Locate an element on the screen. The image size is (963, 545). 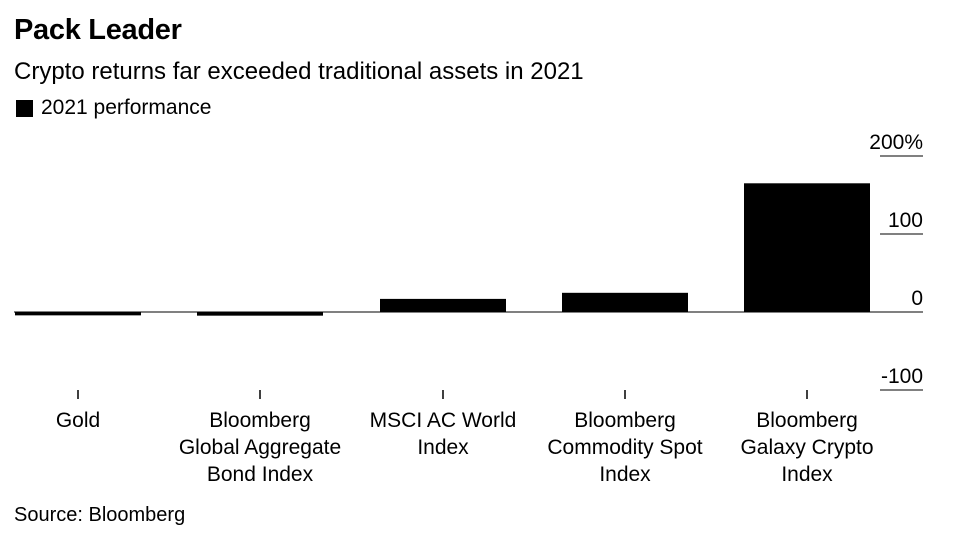
x-category-label: Bloomberg Galaxy Crypto Index is located at coordinates (806, 447).